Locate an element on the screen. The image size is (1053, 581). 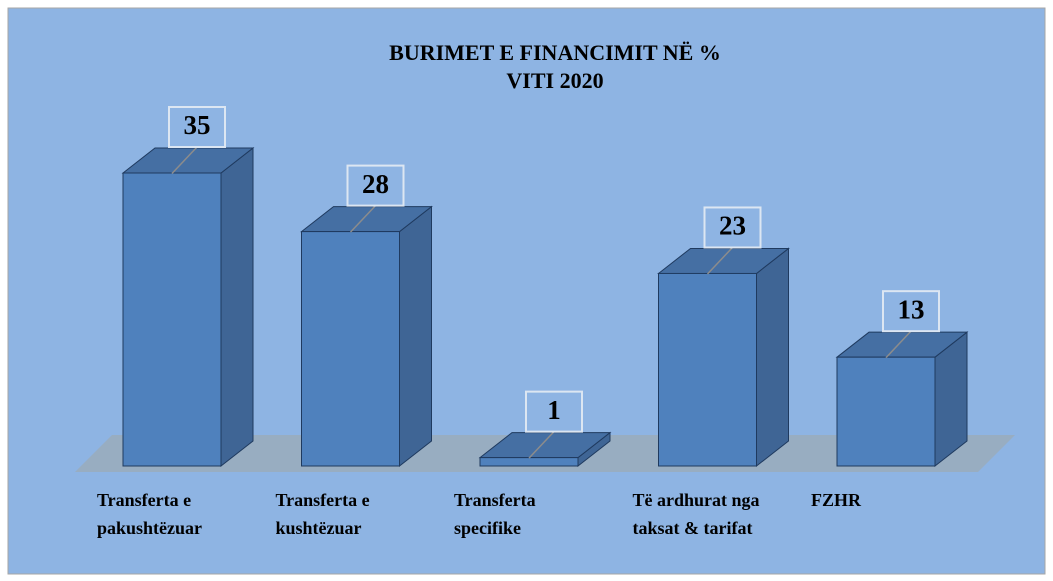
value-label: 1 is located at coordinates (554, 410).